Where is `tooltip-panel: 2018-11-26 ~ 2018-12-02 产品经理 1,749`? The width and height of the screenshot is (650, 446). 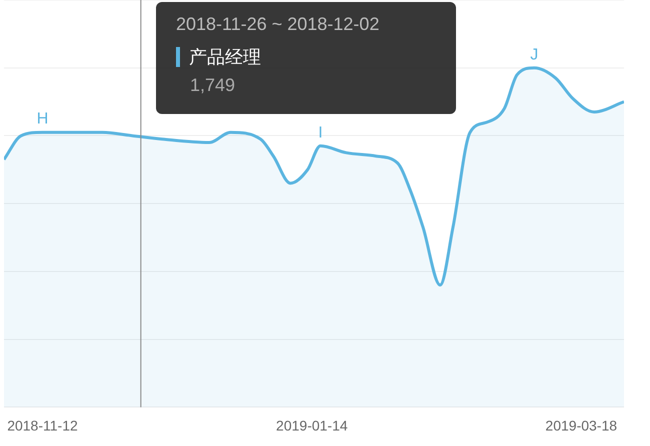
tooltip-panel: 2018-11-26 ~ 2018-12-02 产品经理 1,749 is located at coordinates (306, 58).